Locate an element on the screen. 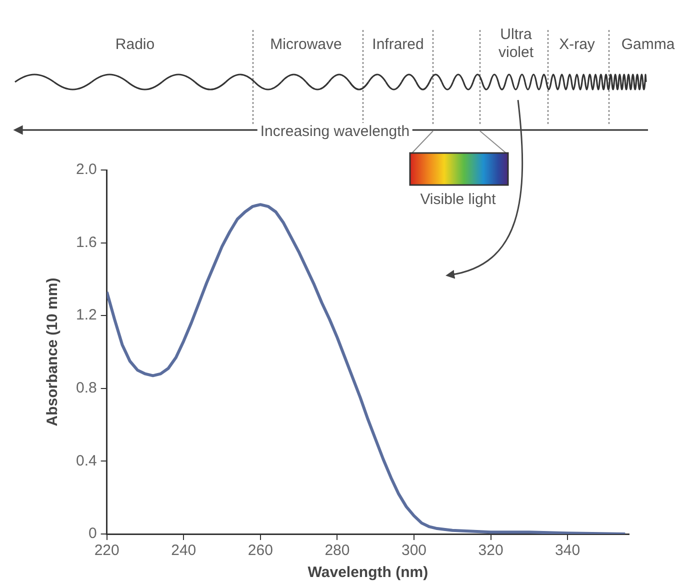 This screenshot has width=684, height=586. y-tick-label: 0.8 is located at coordinates (86, 388).